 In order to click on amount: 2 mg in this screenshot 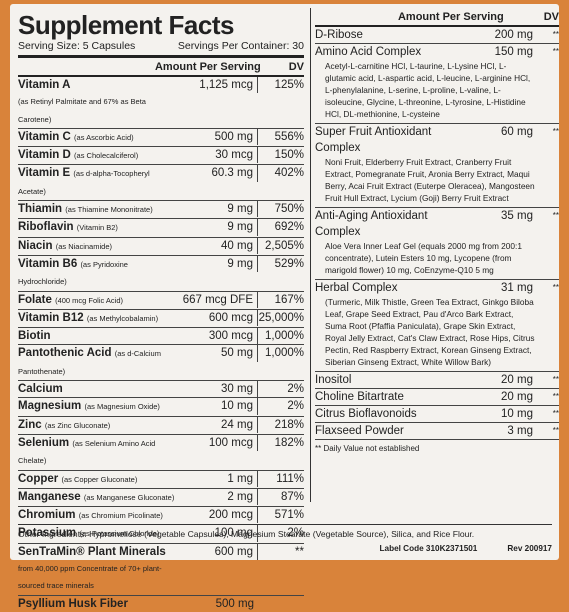, I will do `click(216, 497)`.